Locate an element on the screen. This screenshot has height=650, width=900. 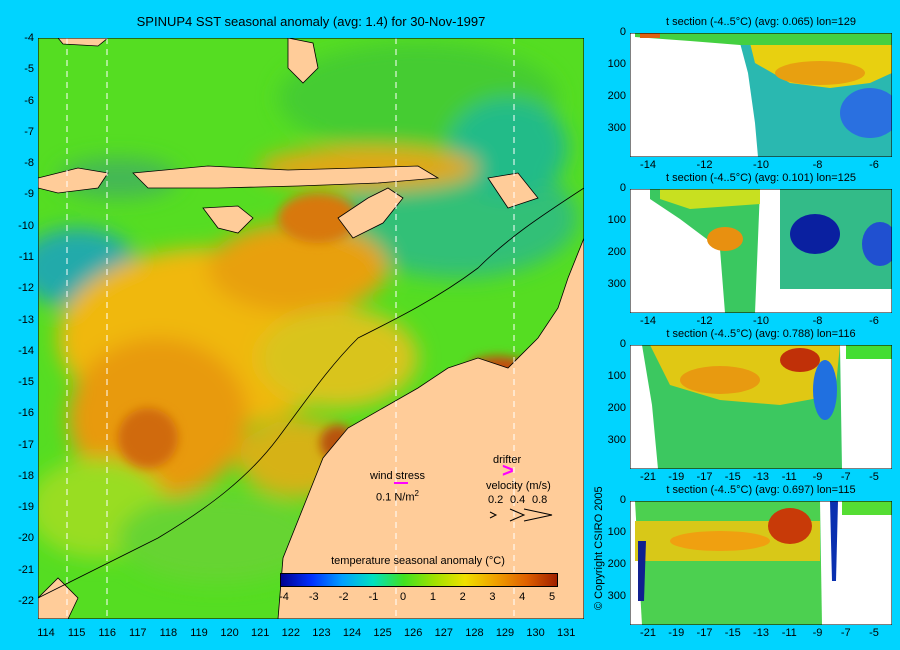
lat-tick-label: -22 is located at coordinates (26, 601).